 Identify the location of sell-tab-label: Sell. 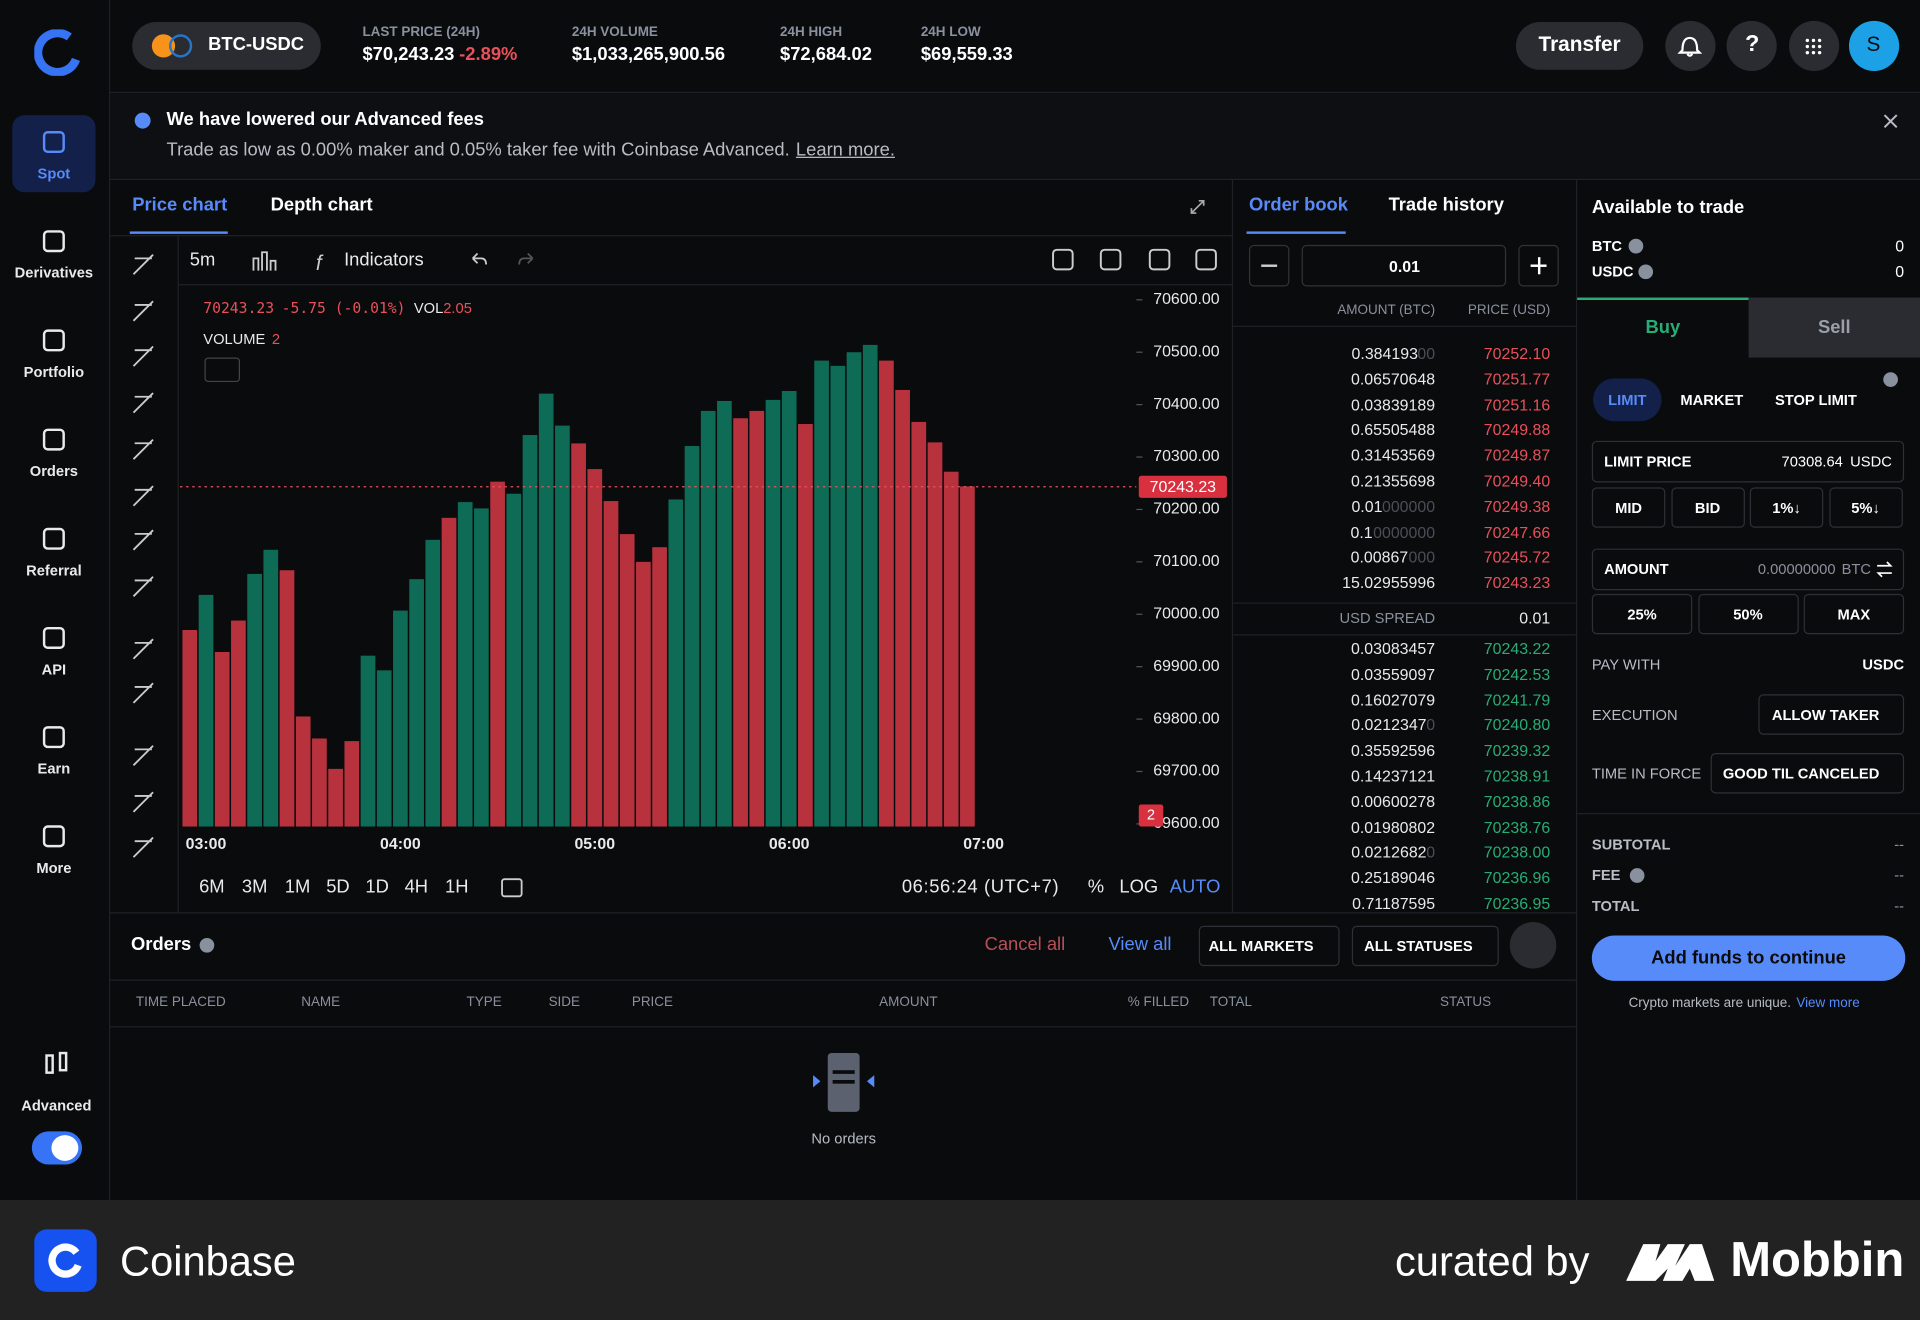
(1834, 327).